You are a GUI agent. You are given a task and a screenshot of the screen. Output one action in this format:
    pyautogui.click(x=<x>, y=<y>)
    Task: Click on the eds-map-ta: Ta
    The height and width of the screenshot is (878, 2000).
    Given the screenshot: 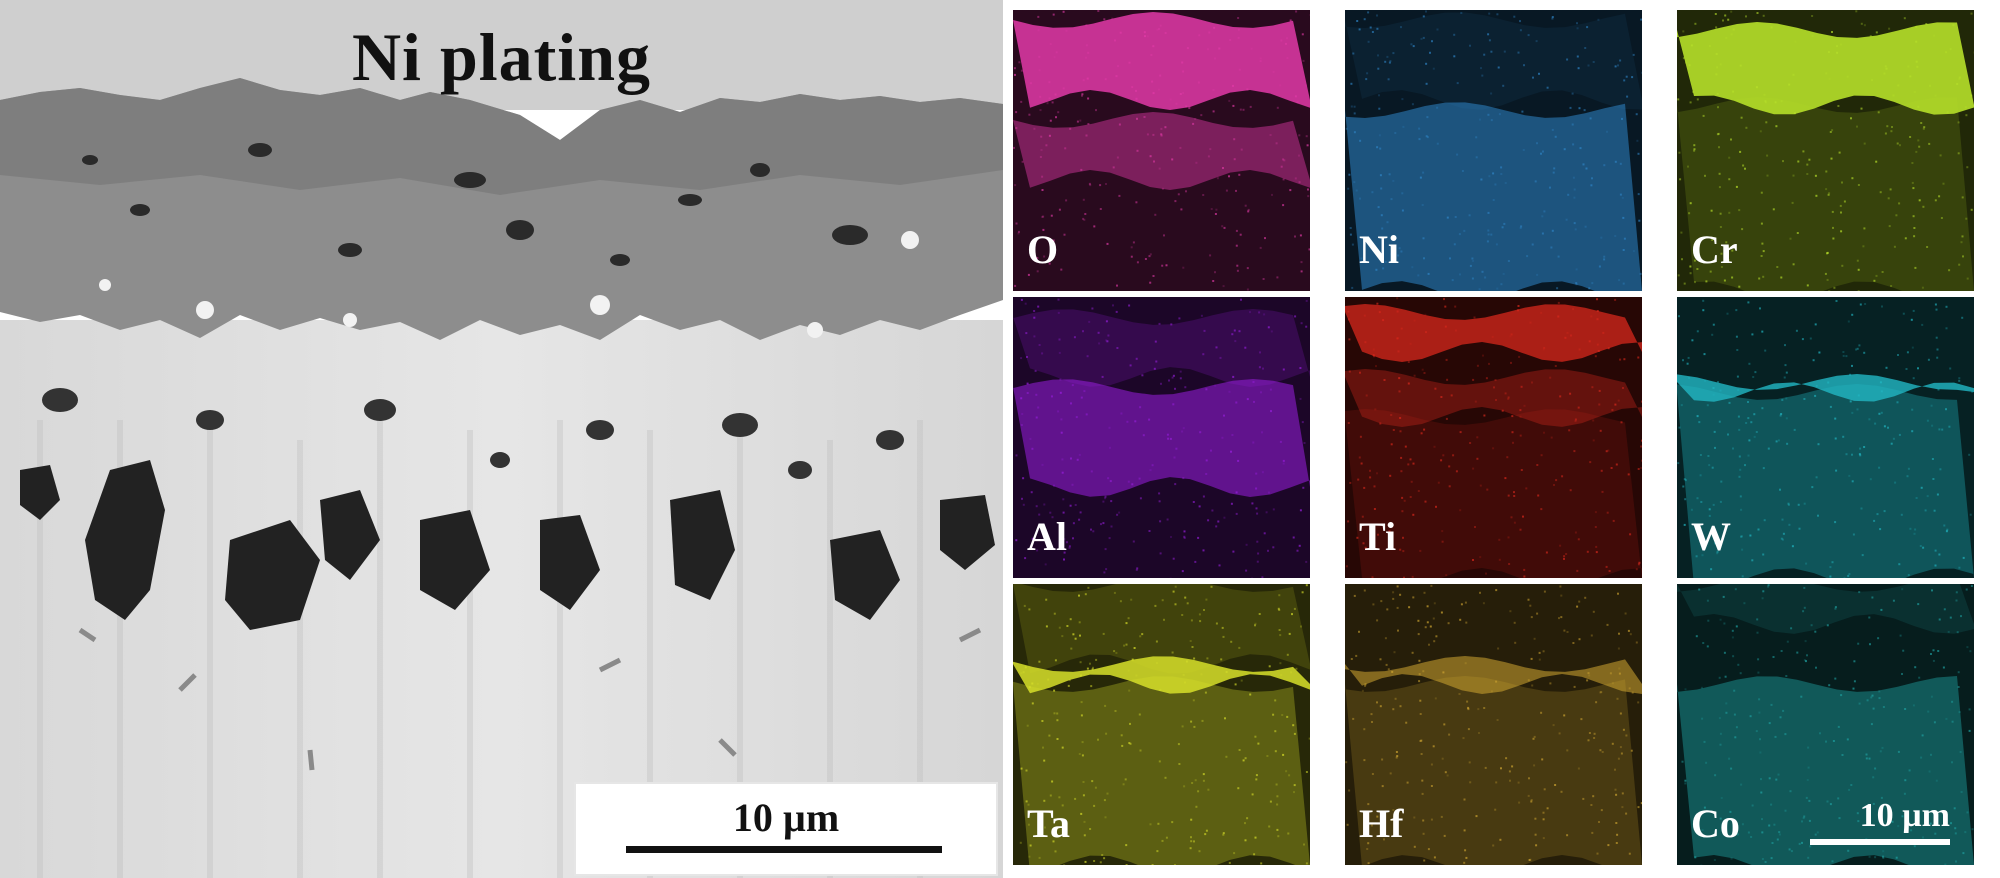 What is the action you would take?
    pyautogui.click(x=1161, y=724)
    